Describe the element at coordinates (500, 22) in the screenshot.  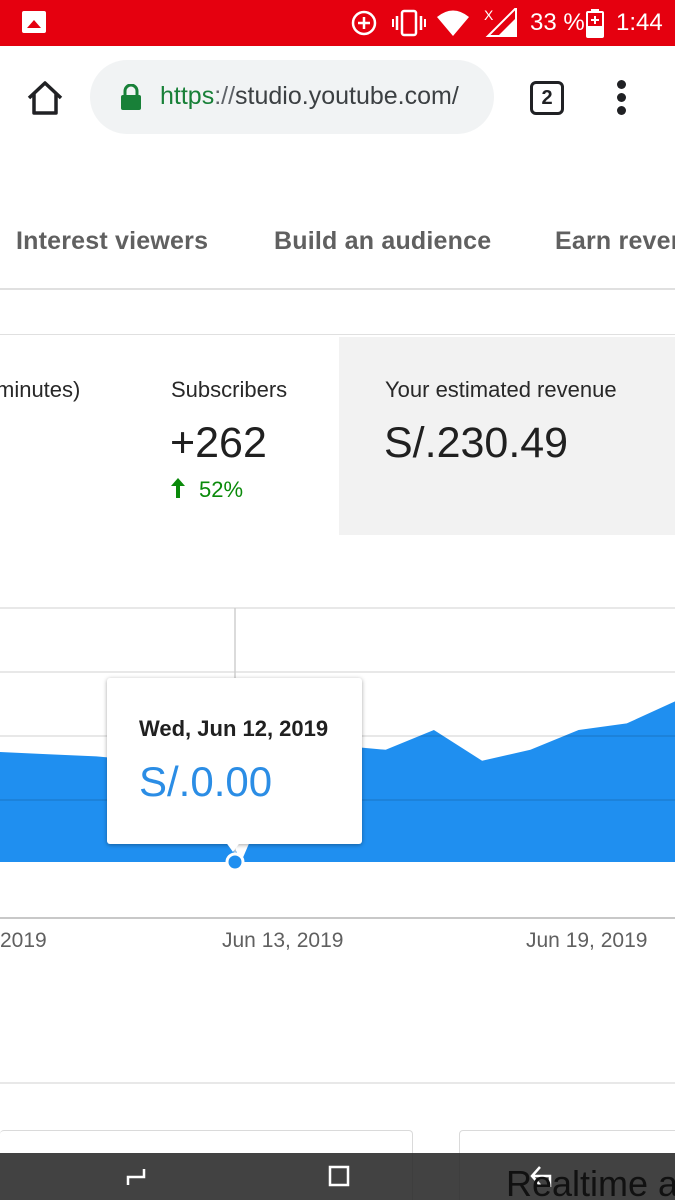
I see `signal-no-service-icon: X` at that location.